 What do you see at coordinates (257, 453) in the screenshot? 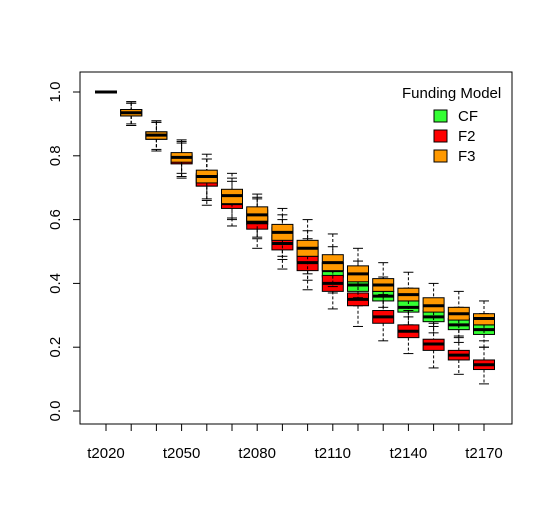
I see `x-tick-label: t2080` at bounding box center [257, 453].